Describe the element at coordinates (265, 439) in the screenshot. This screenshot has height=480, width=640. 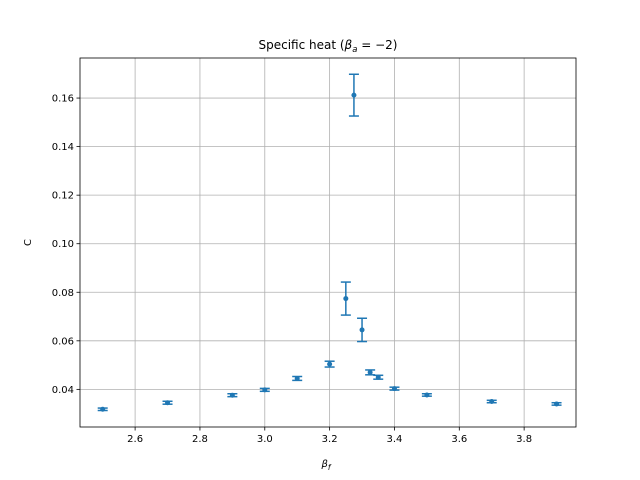
I see `x-tick-label: 3.0` at that location.